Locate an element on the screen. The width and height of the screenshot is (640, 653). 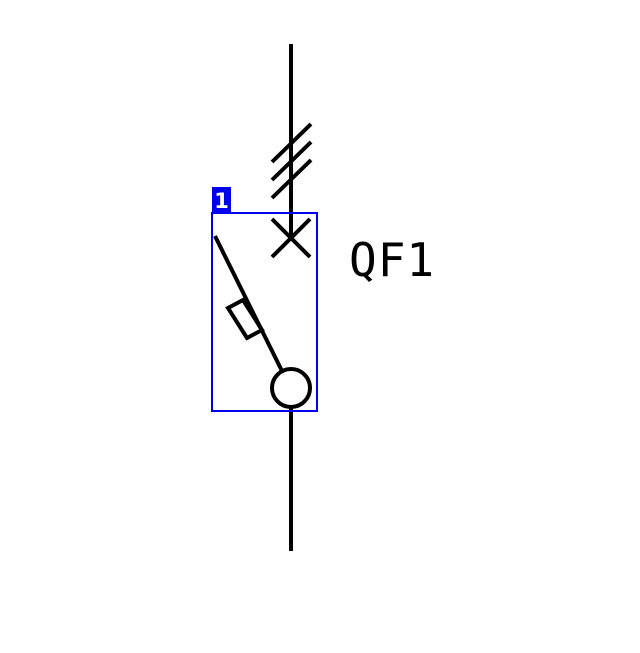
three-phase-marks is located at coordinates (291, 161).